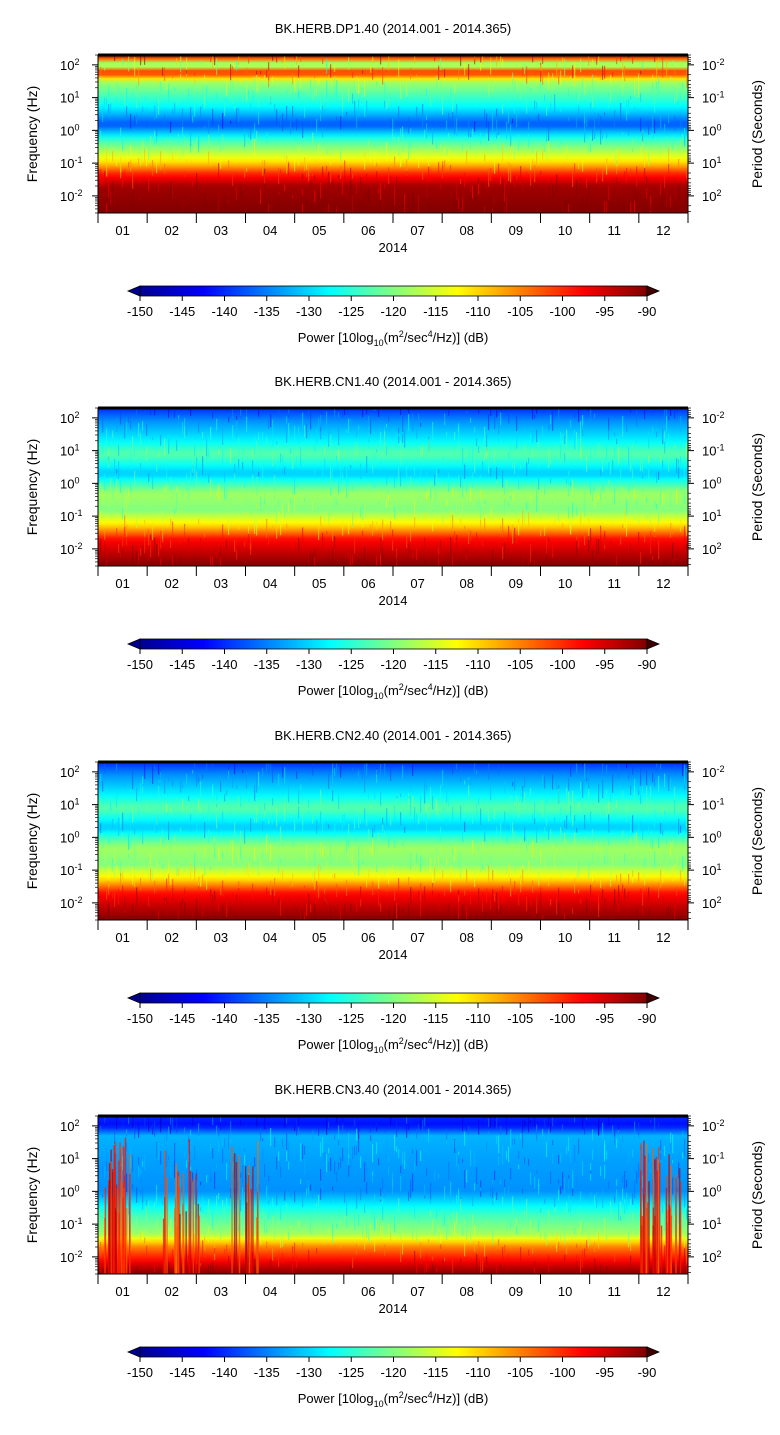 This screenshot has height=1435, width=780. I want to click on spectrogram-image, so click(393, 1195).